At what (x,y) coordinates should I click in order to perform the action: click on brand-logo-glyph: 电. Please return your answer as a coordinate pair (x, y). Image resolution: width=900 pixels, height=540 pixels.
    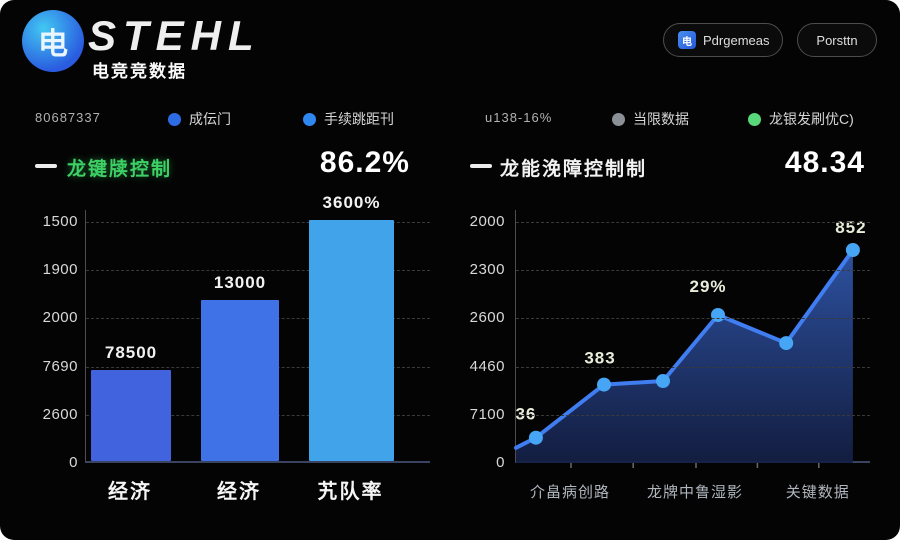
    Looking at the image, I should click on (53, 44).